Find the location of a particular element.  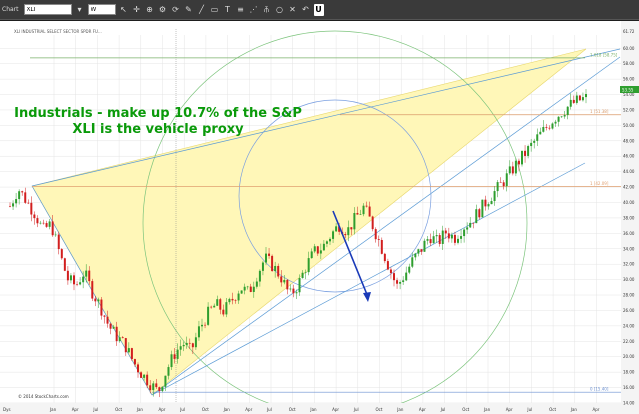

y-axis-panel is located at coordinates (630, 217).